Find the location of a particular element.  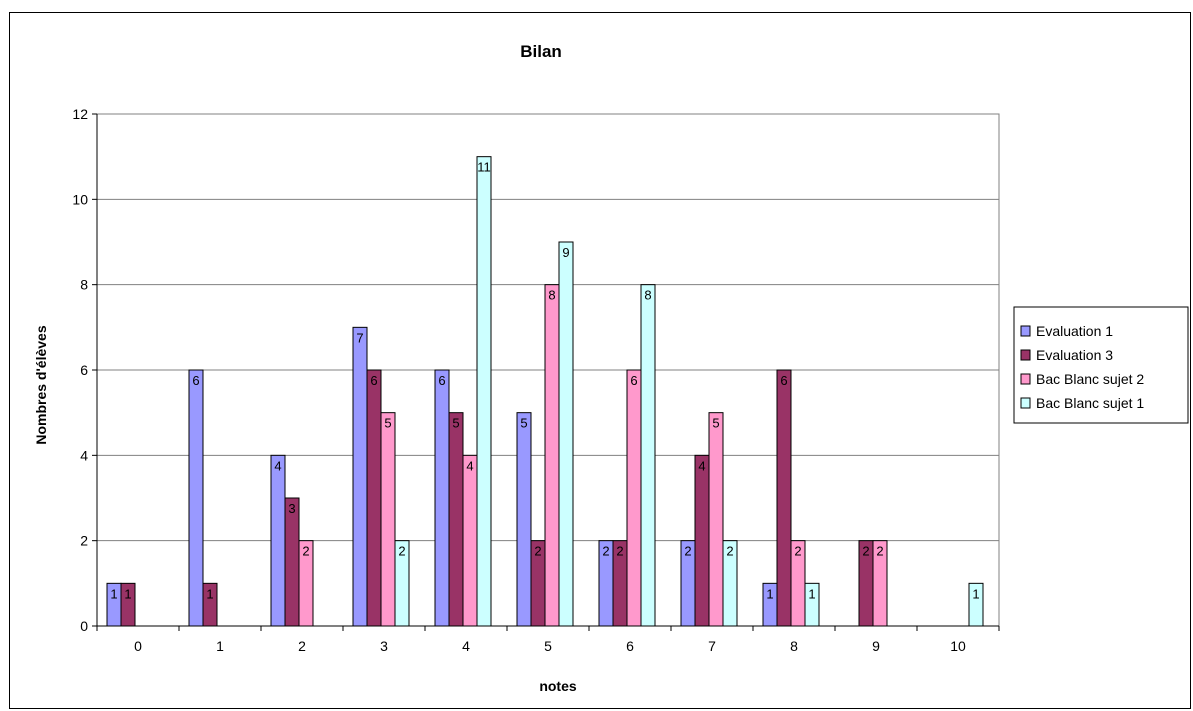

legend-label: Bac Blanc sujet 2 is located at coordinates (1090, 379).